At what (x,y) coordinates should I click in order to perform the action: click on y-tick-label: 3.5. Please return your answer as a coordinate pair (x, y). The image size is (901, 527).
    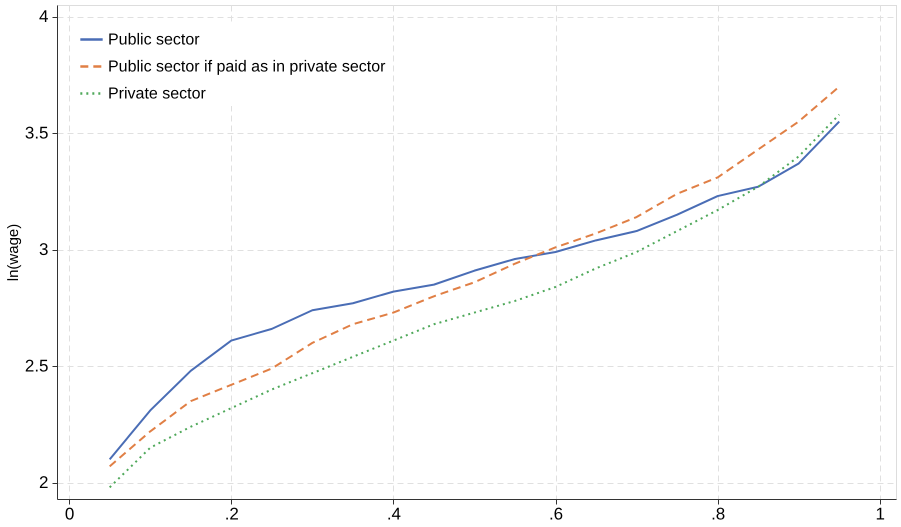
    Looking at the image, I should click on (36, 133).